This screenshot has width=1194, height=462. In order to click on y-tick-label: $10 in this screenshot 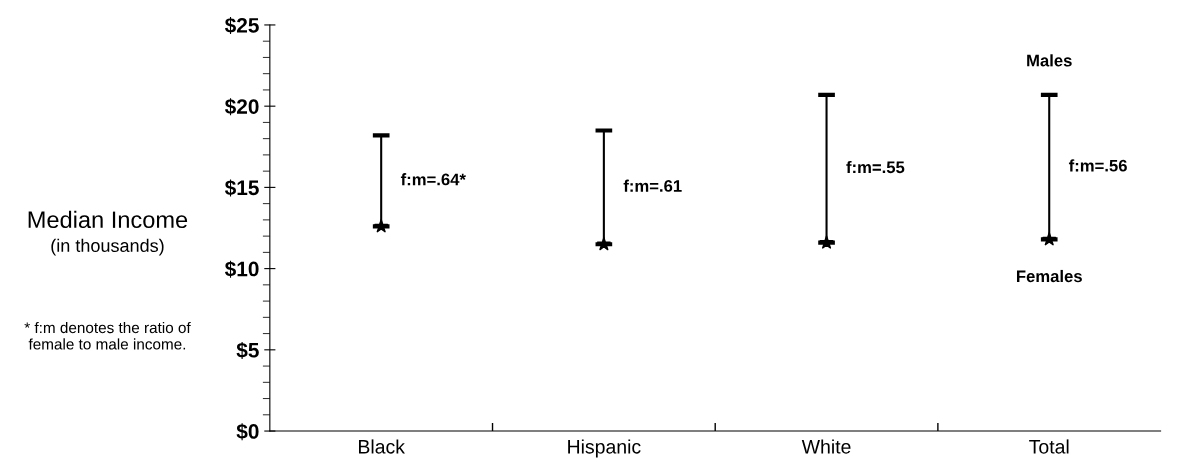, I will do `click(241, 269)`.